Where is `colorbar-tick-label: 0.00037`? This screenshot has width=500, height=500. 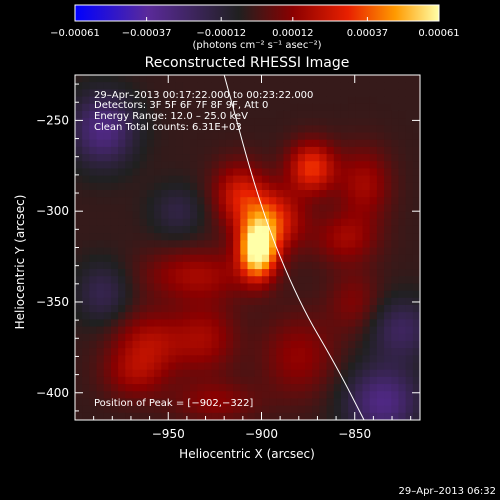
colorbar-tick-label: 0.00037 is located at coordinates (367, 33).